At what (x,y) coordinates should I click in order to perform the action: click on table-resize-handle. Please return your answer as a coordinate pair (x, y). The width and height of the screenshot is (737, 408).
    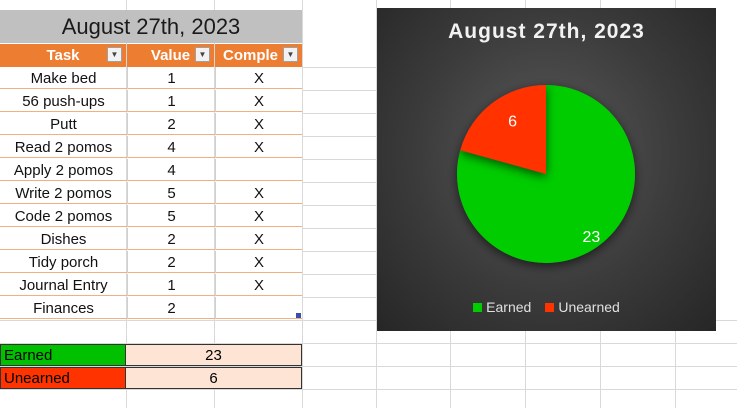
    Looking at the image, I should click on (298, 315).